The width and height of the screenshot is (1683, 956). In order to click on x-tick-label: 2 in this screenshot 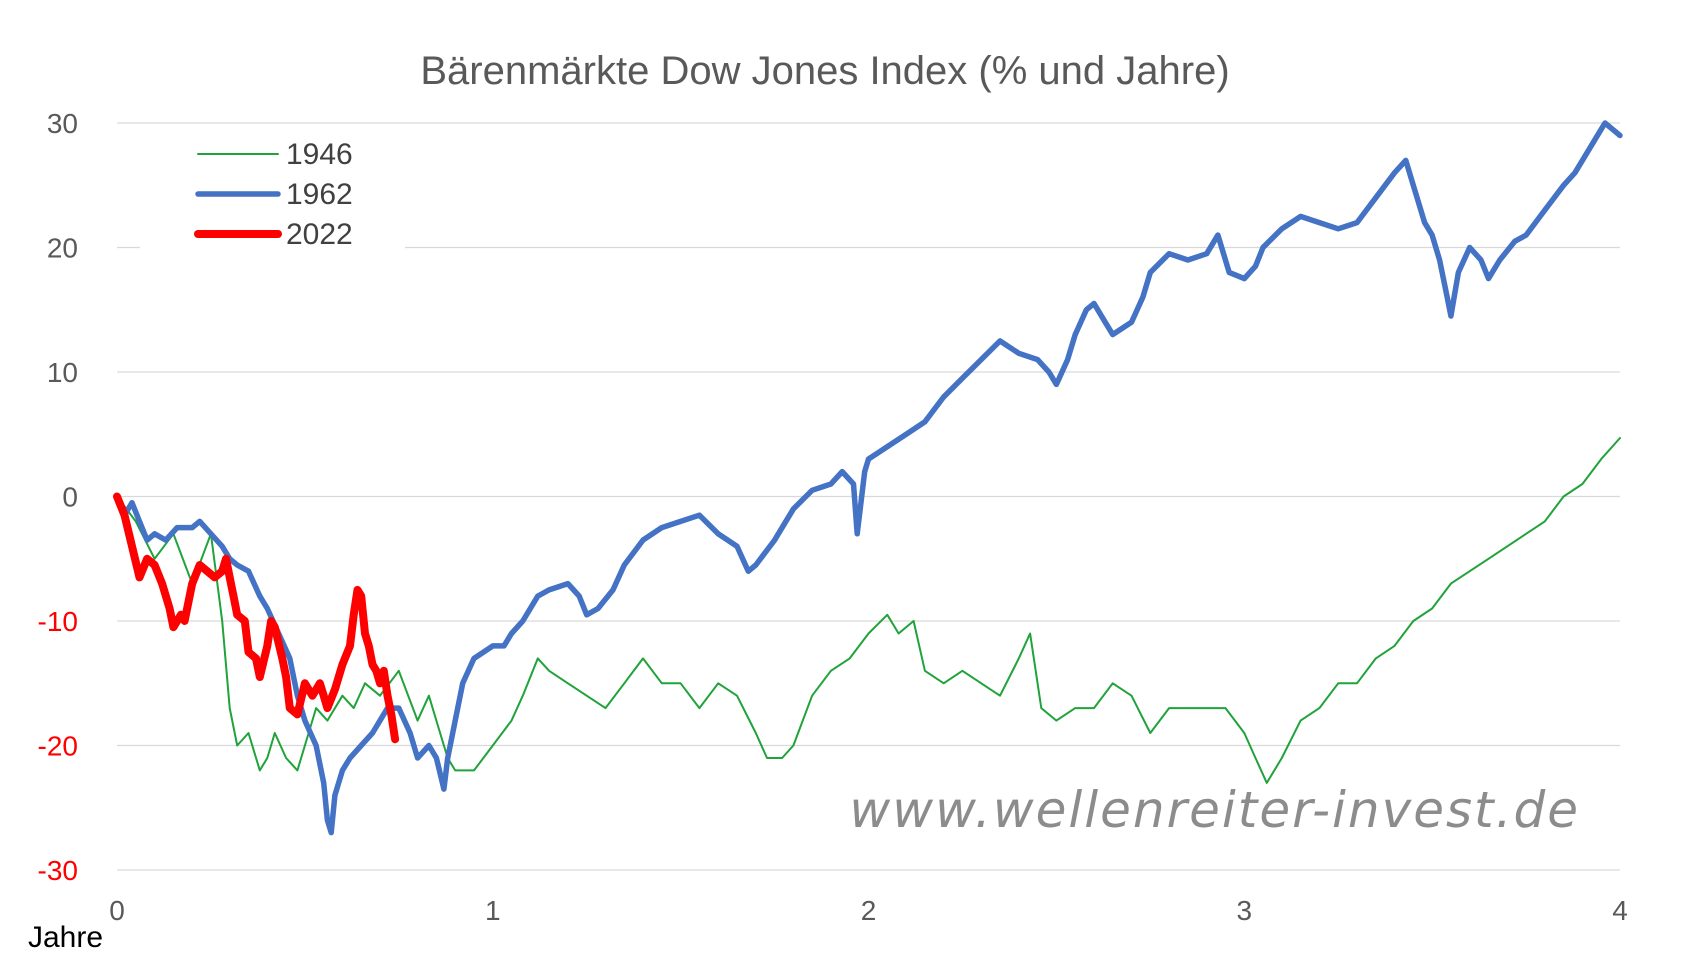, I will do `click(869, 910)`.